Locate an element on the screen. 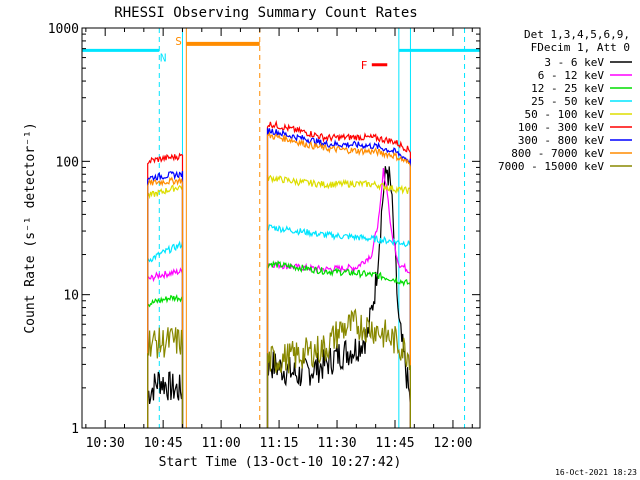  legend-label-8: 7000 - 15000 keV is located at coordinates (551, 166).